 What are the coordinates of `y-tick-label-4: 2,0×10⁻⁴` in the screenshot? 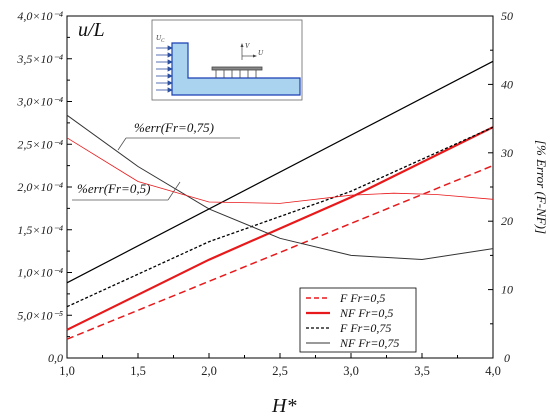 It's located at (40, 187).